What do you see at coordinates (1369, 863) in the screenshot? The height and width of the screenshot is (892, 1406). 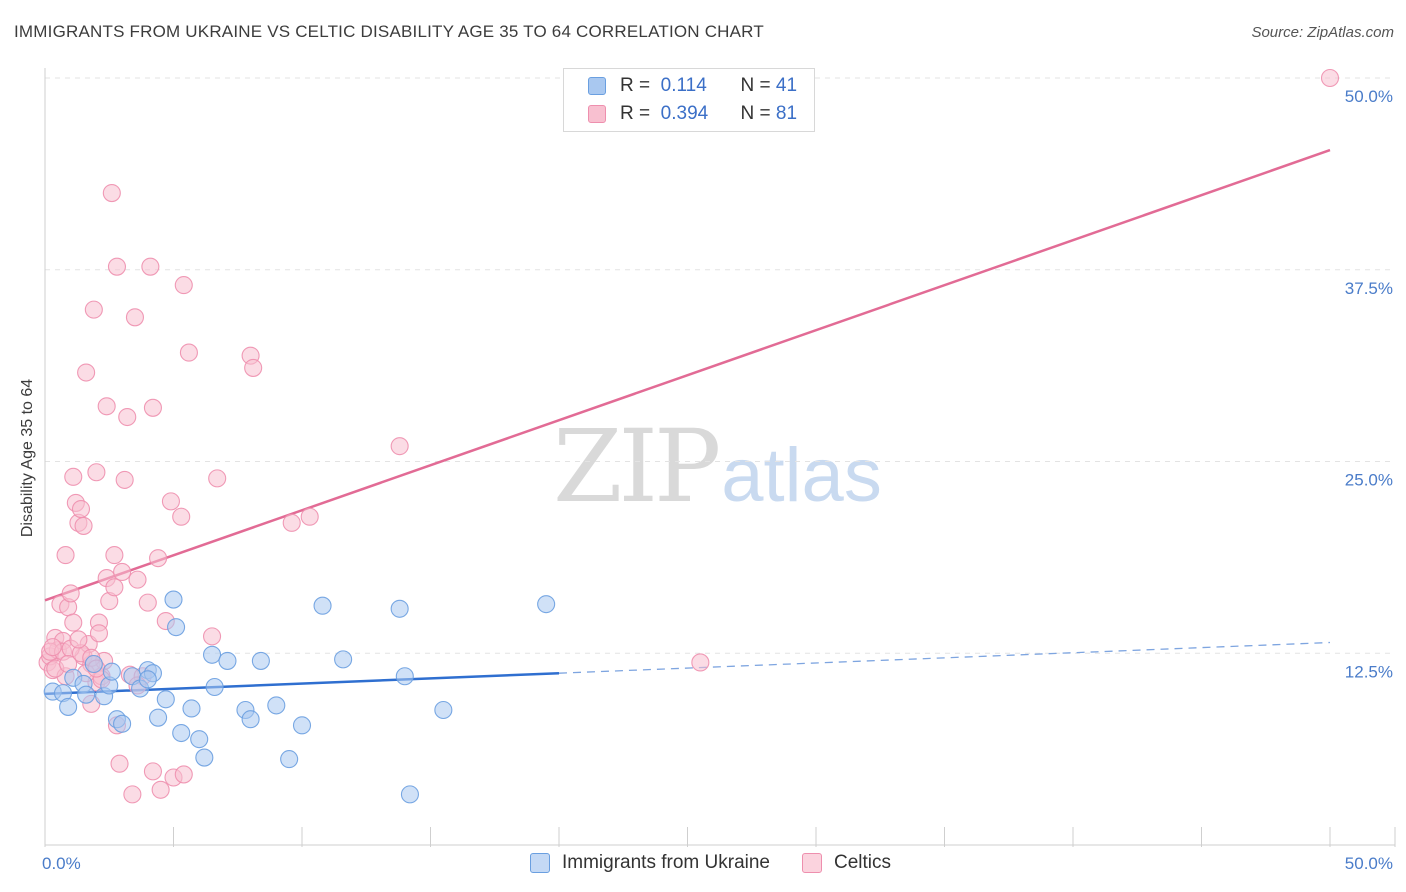 I see `x-tick-label: 50.0%` at bounding box center [1369, 863].